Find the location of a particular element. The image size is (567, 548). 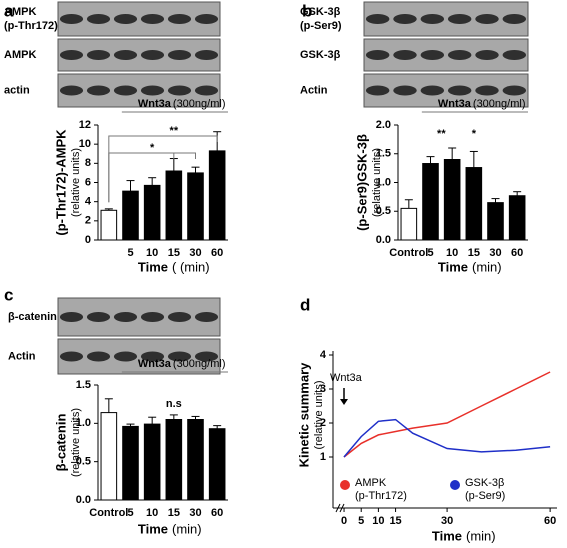

y-tick-label: 6 is located at coordinates (88, 182).